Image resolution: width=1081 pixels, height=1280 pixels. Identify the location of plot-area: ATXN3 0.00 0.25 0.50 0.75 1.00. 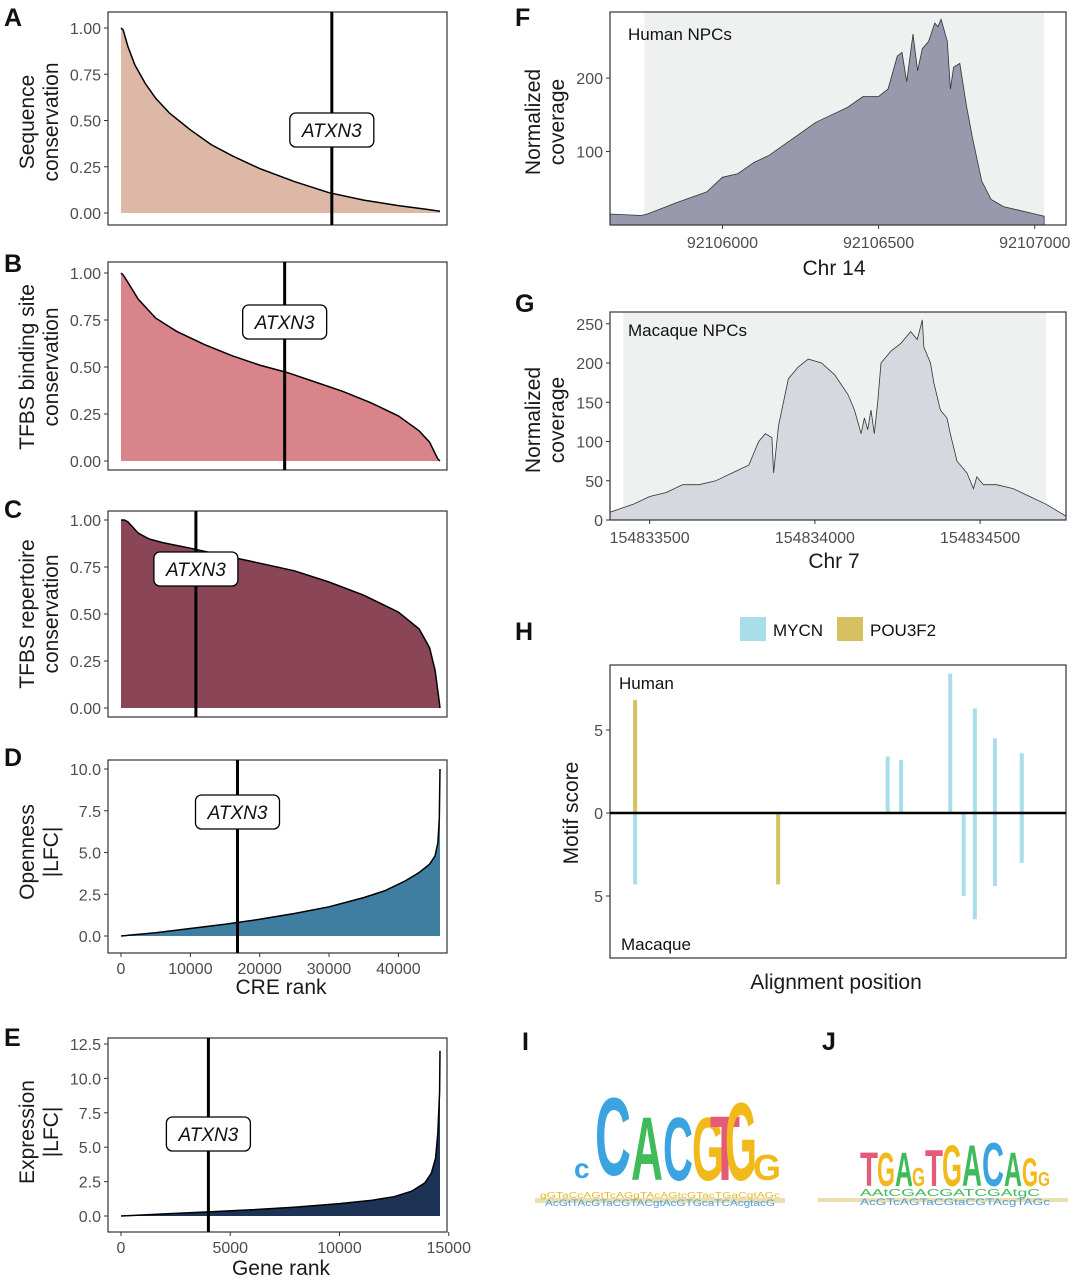
(259, 118).